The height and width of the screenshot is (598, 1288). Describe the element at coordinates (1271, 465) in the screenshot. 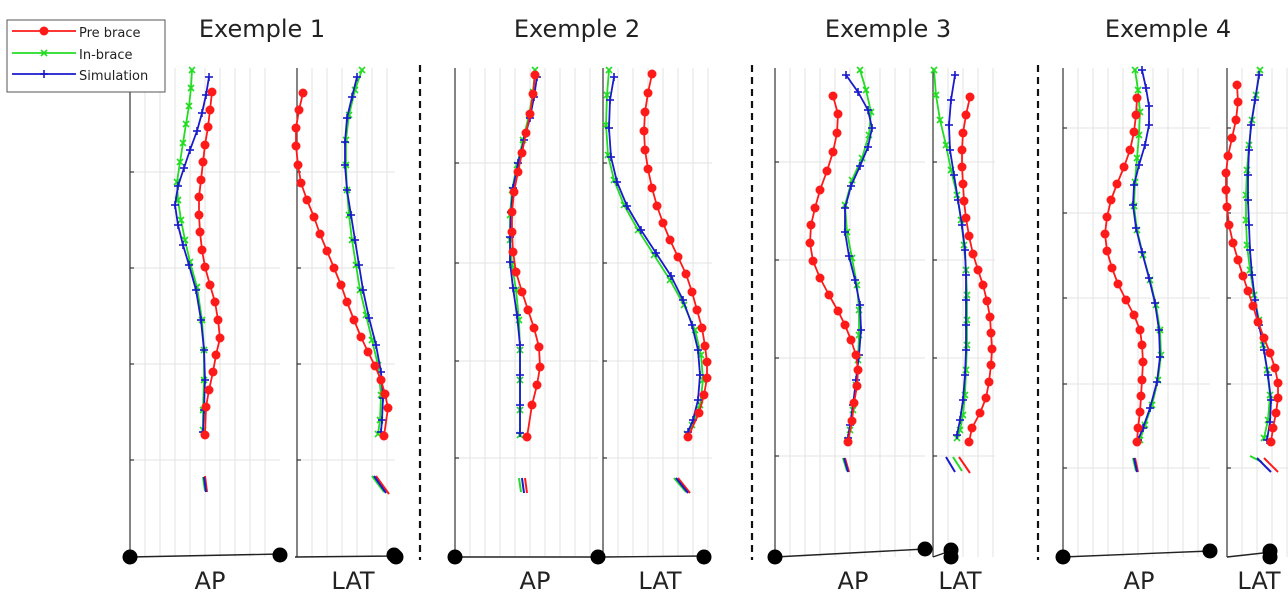

I see `base-segment-pre-brace` at that location.